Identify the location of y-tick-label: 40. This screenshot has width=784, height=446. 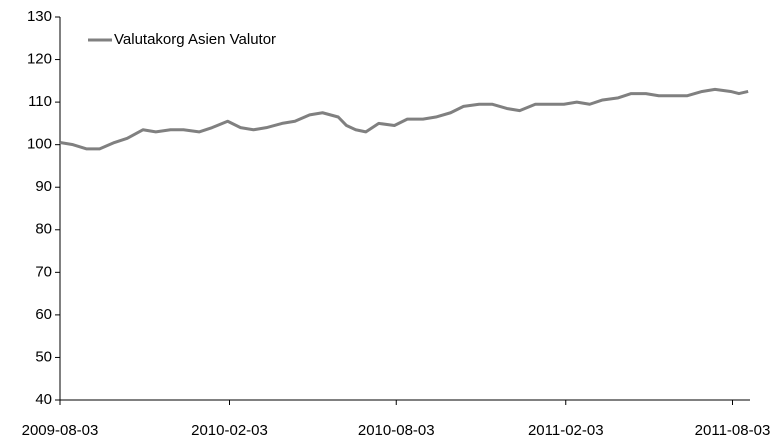
(43, 399).